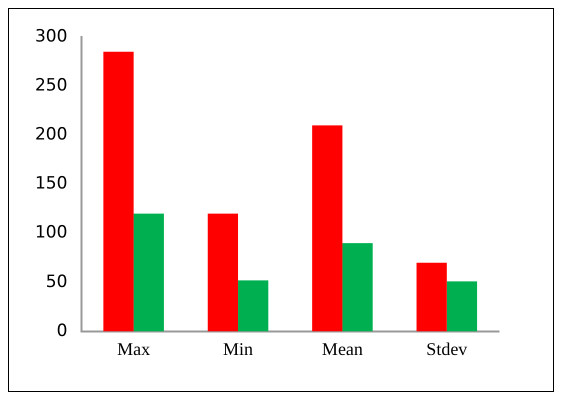 This screenshot has height=402, width=564. I want to click on y-tick-label: 0, so click(62, 330).